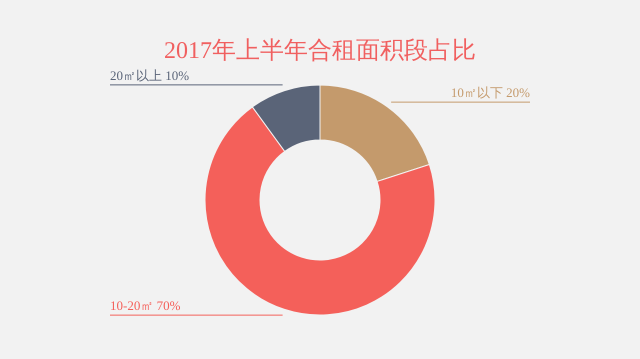 The height and width of the screenshot is (359, 640). I want to click on slice-label: 20㎡以上 10%, so click(150, 75).